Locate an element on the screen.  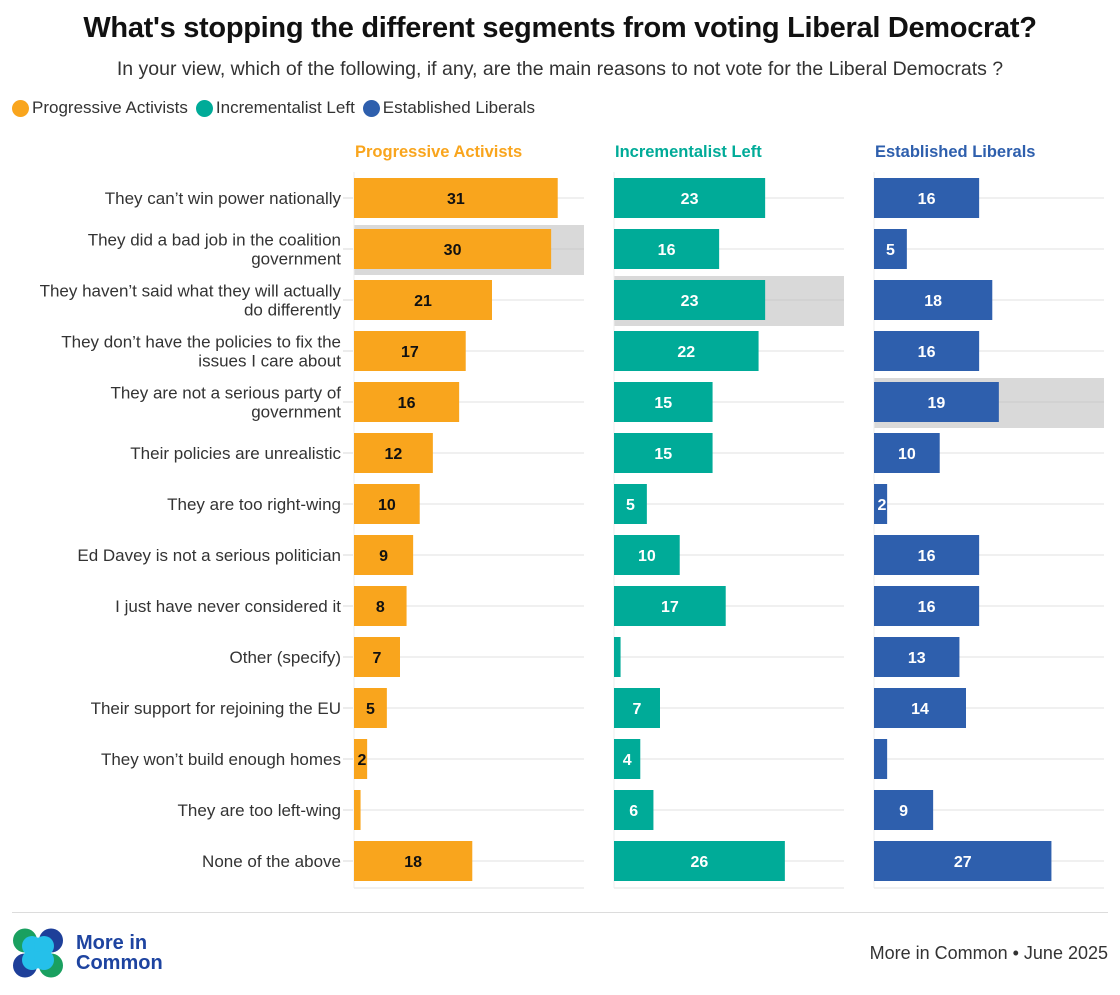
data-label: 23 is located at coordinates (690, 199).